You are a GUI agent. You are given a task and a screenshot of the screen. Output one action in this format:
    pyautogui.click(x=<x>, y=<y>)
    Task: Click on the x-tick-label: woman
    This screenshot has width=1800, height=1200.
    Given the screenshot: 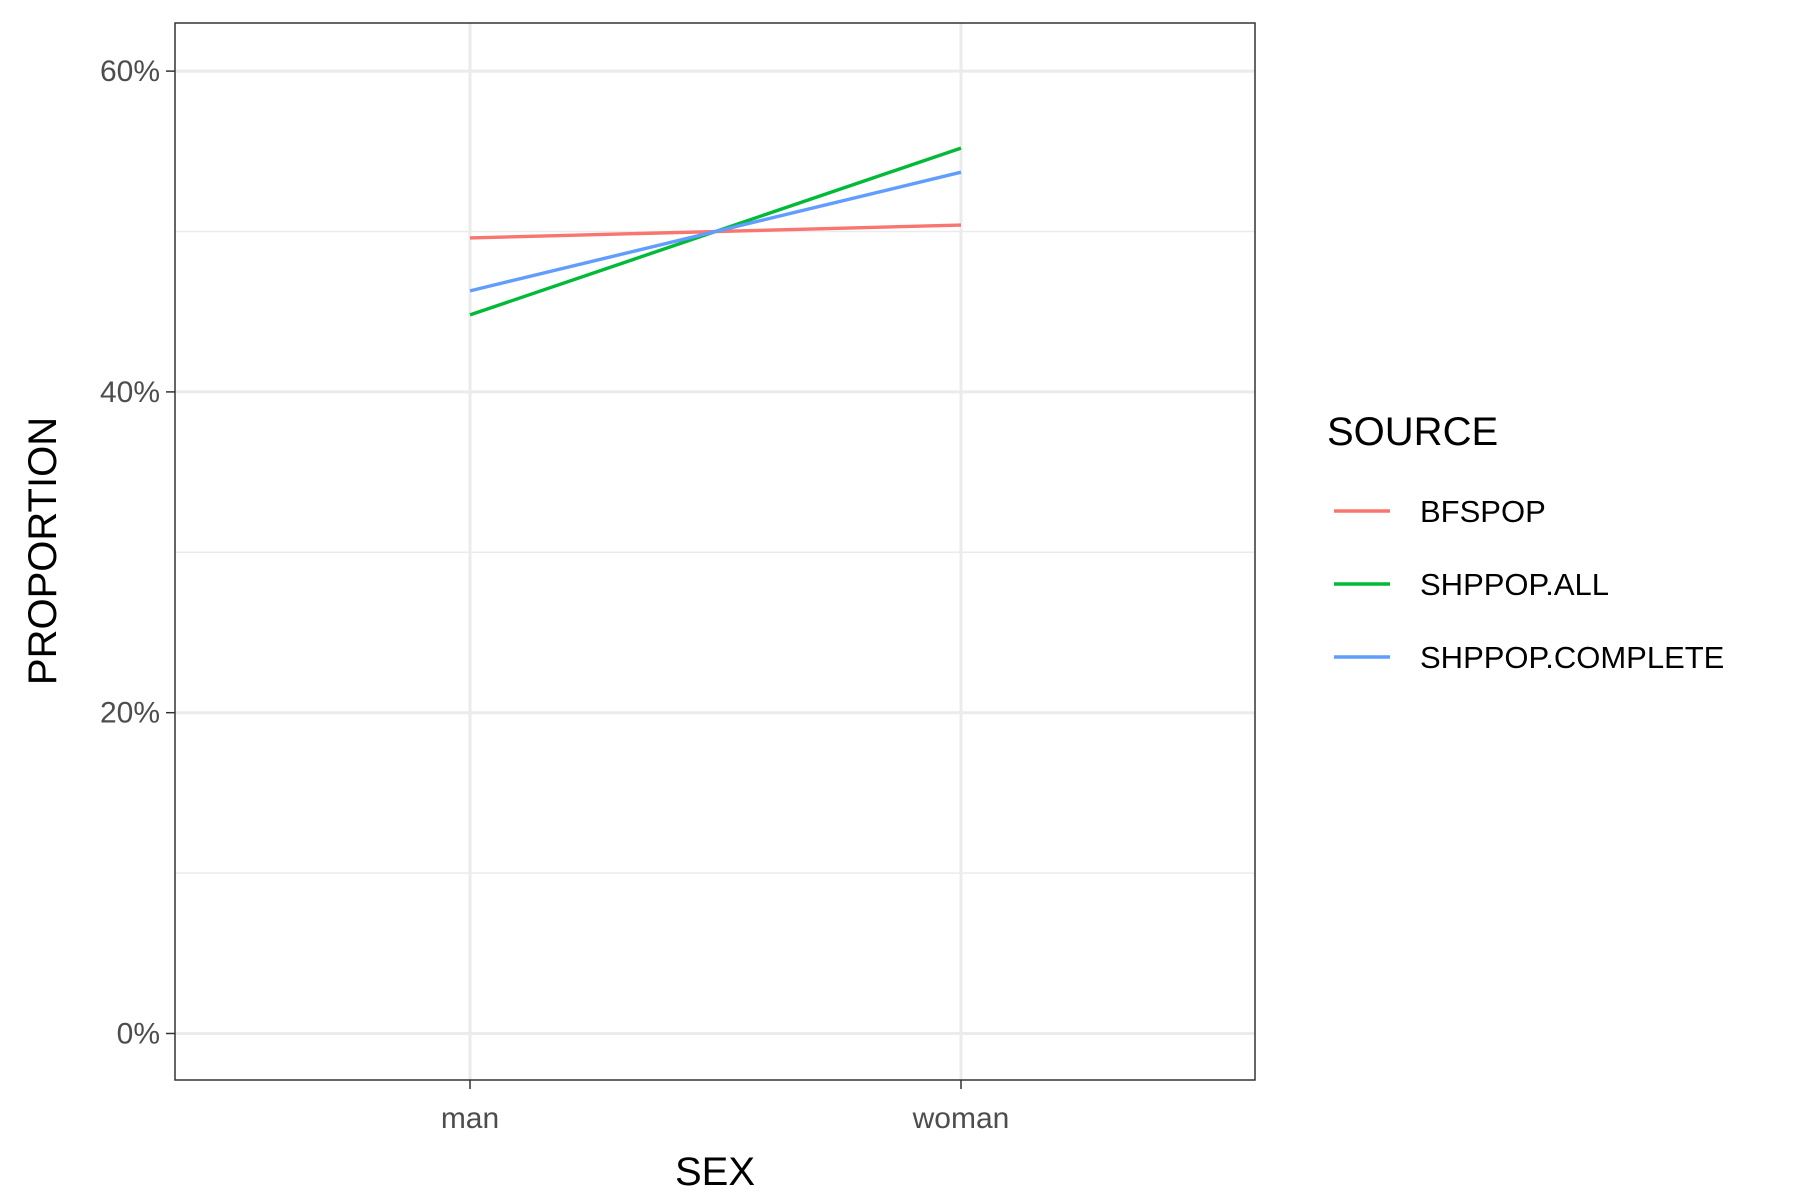 What is the action you would take?
    pyautogui.click(x=961, y=1118)
    